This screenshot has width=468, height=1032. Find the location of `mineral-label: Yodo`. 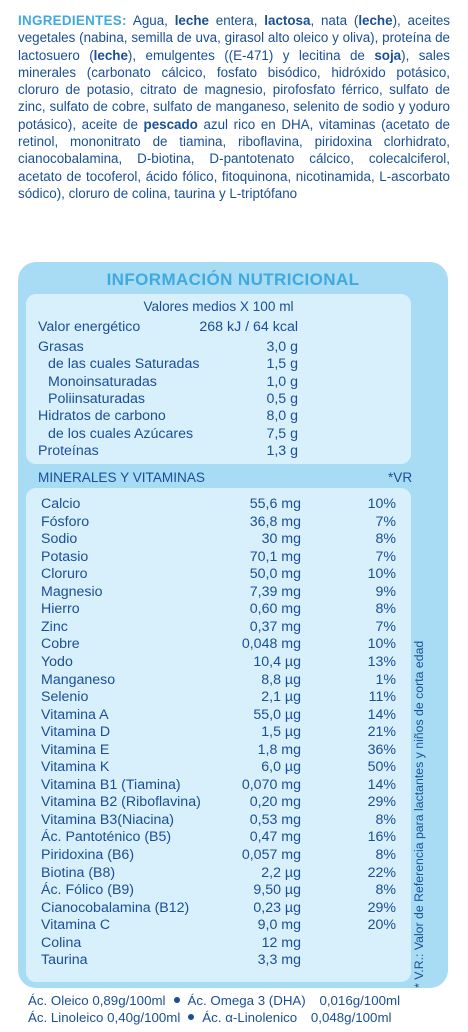

mineral-label: Yodo is located at coordinates (57, 661).